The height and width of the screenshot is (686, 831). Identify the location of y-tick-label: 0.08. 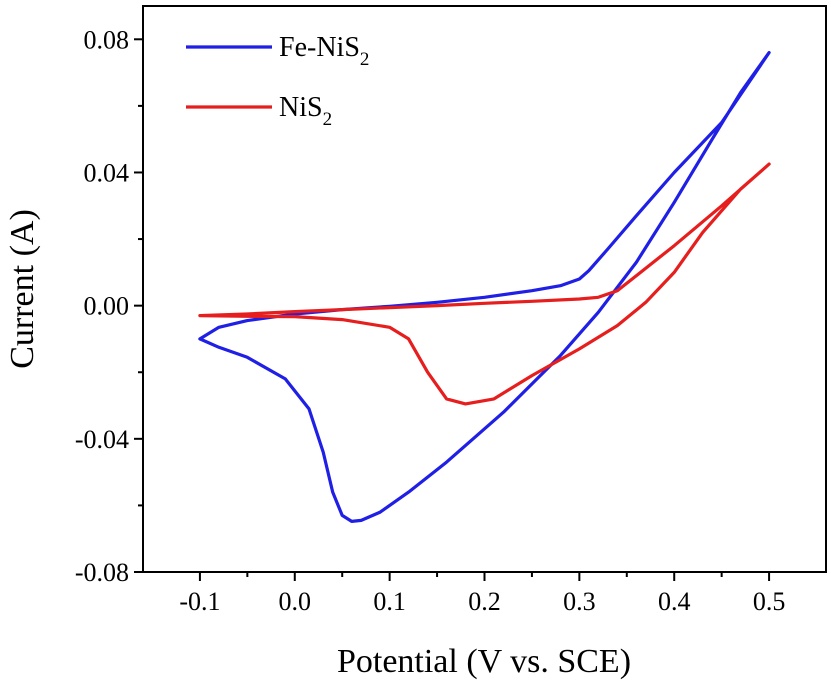
(107, 39).